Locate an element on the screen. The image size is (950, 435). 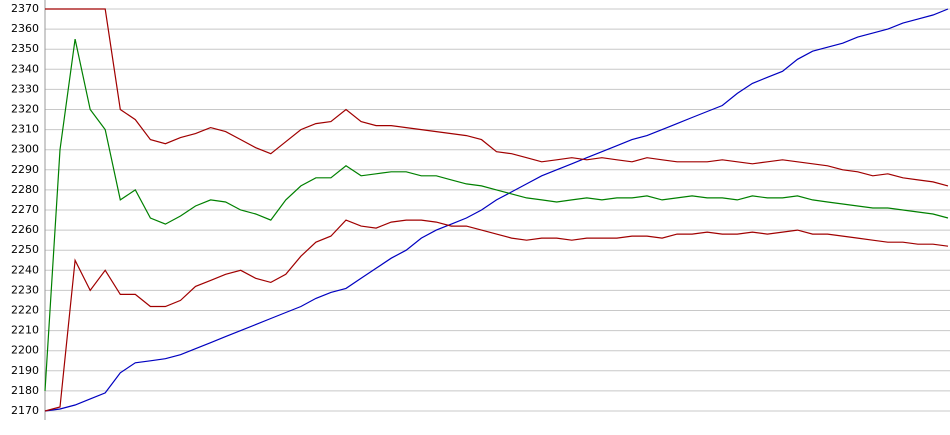
y-tick-label: 2250 is located at coordinates (25, 249).